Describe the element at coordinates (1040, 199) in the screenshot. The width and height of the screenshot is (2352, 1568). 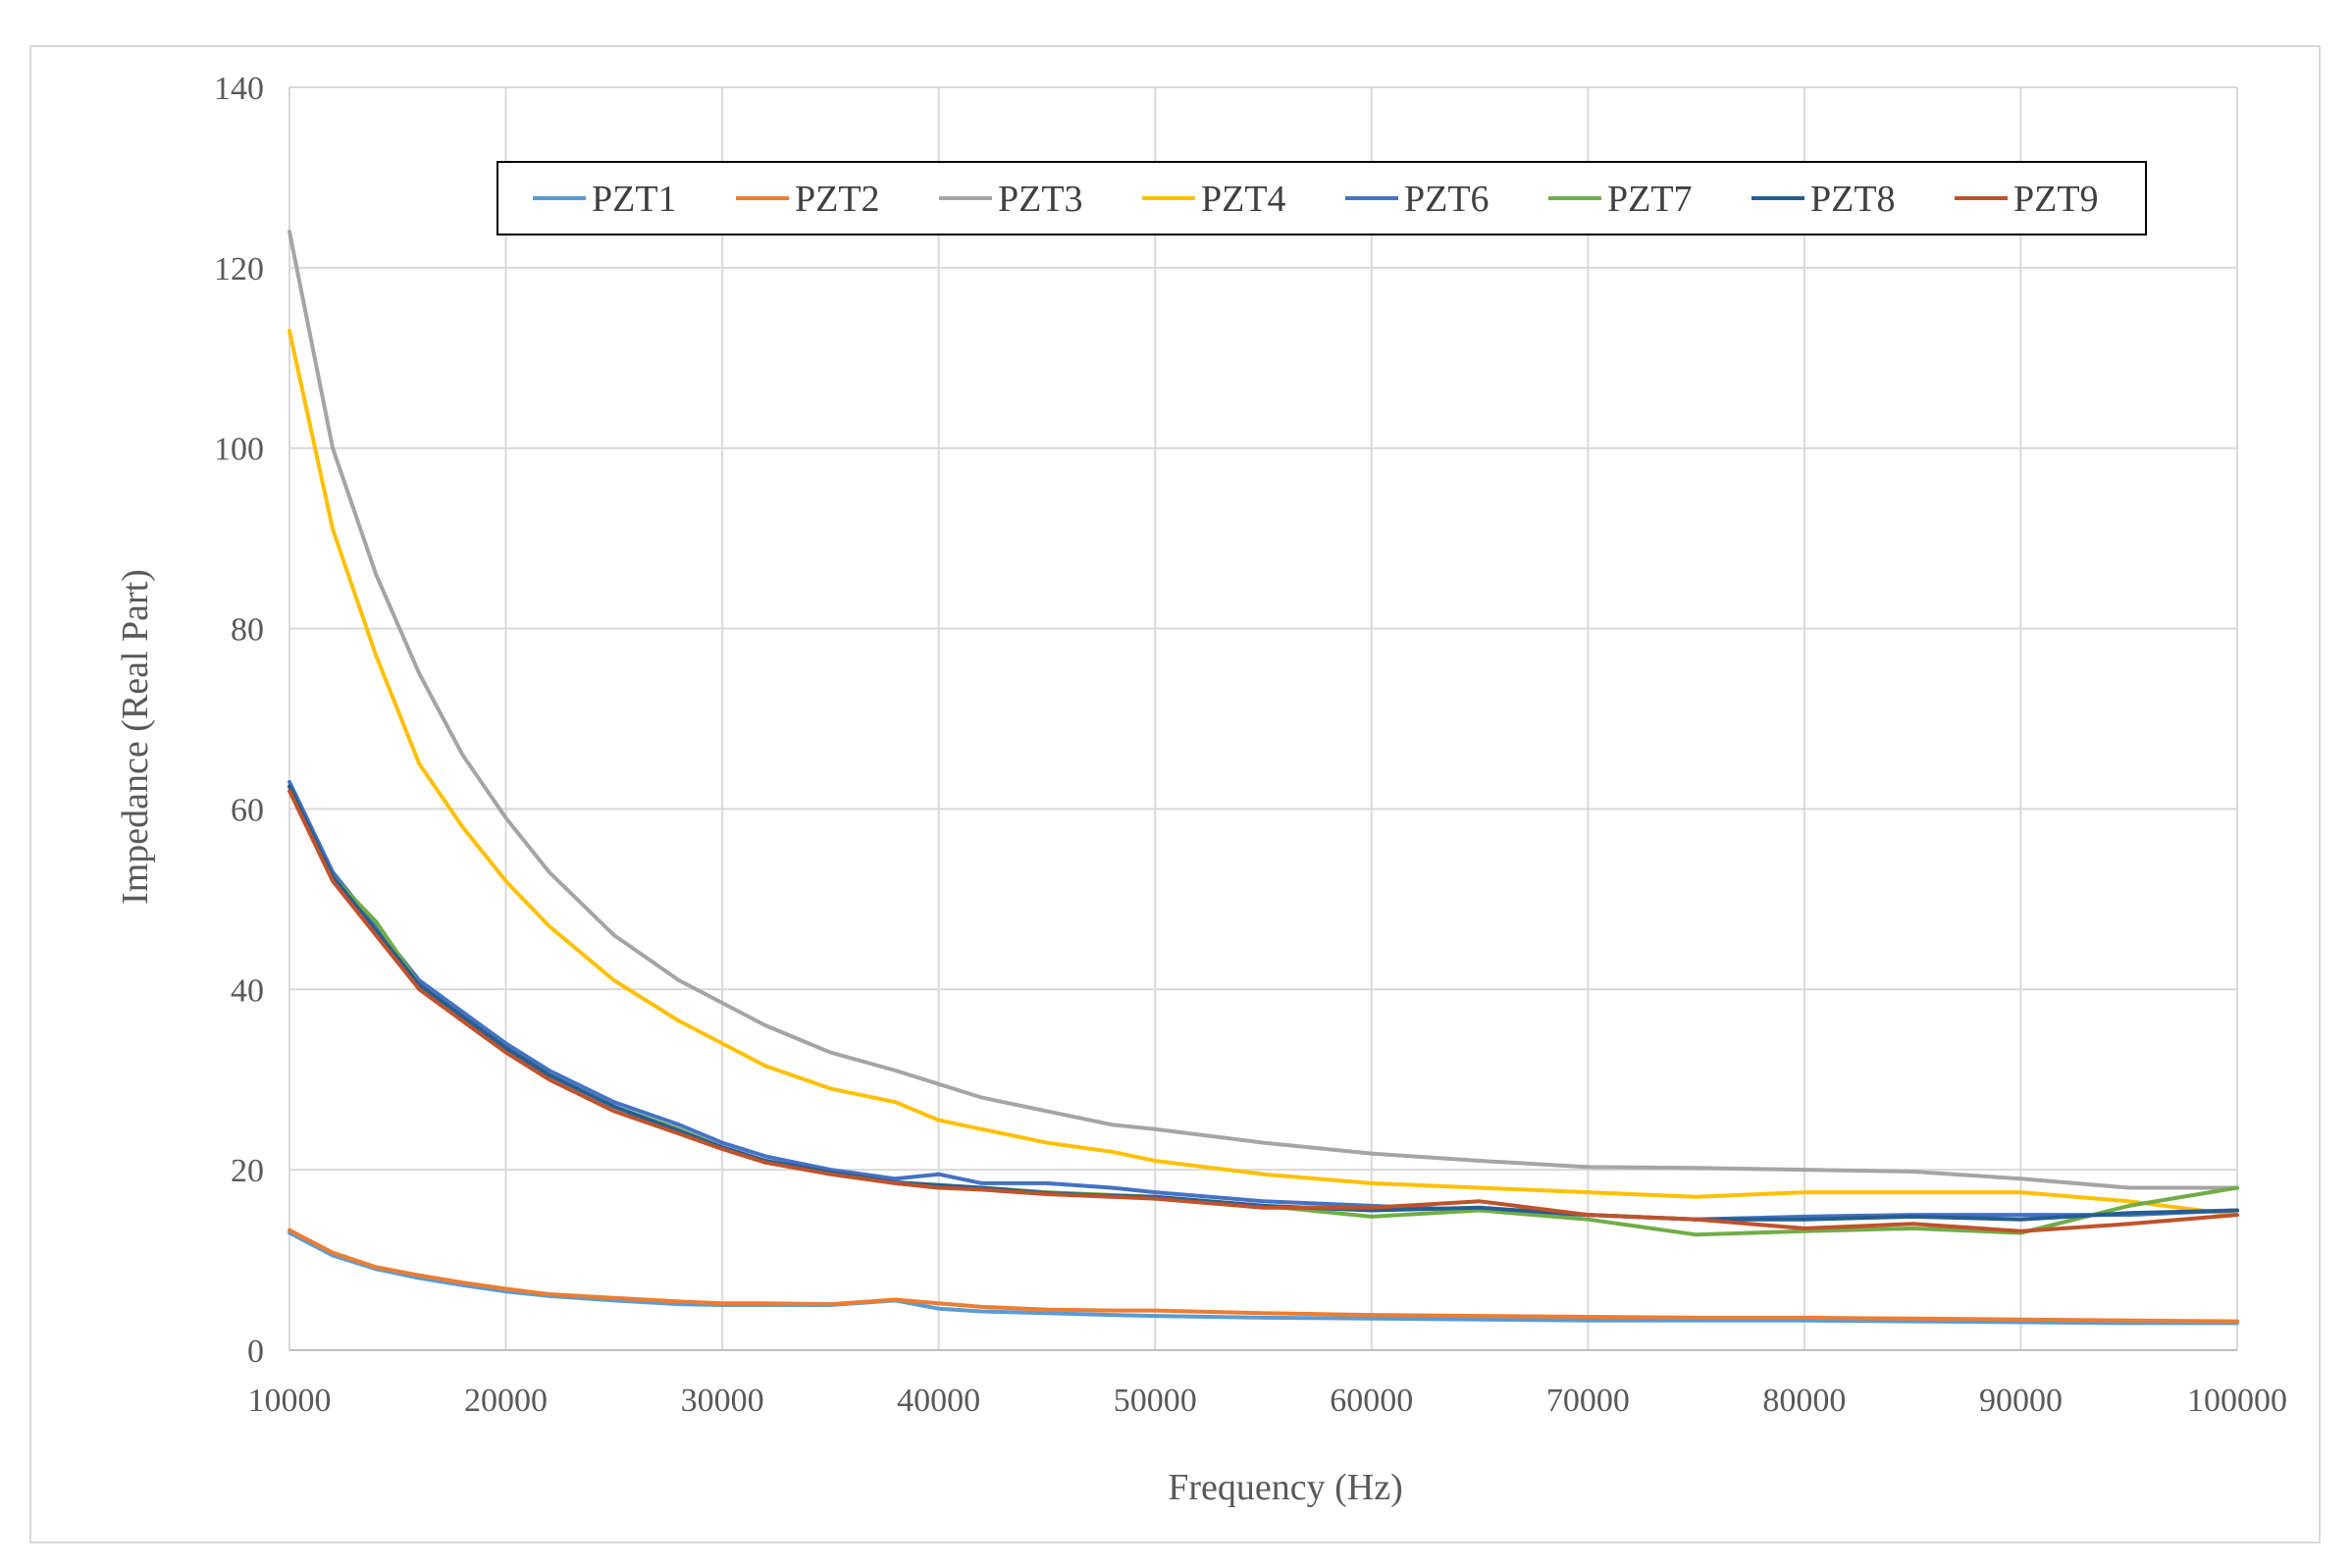
I see `legend-label: PZT3` at that location.